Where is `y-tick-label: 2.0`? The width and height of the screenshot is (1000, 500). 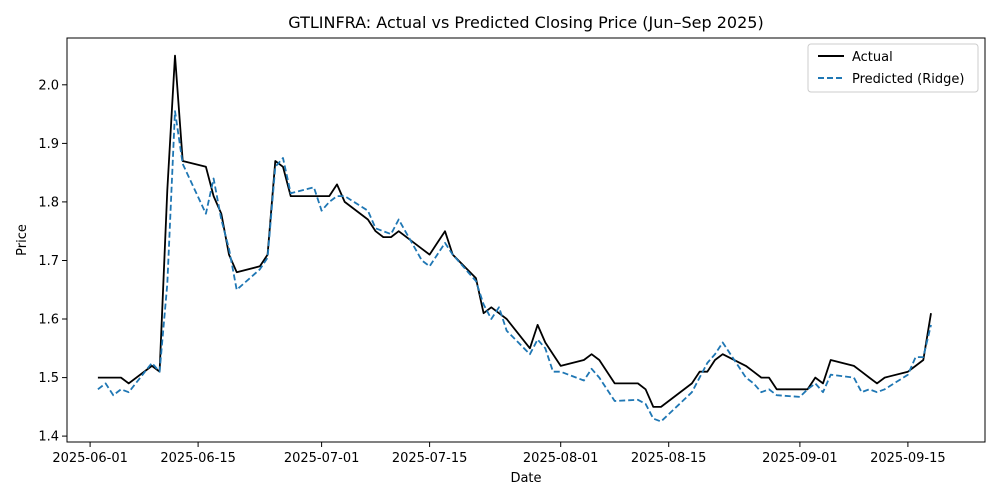
y-tick-label: 2.0 is located at coordinates (48, 85).